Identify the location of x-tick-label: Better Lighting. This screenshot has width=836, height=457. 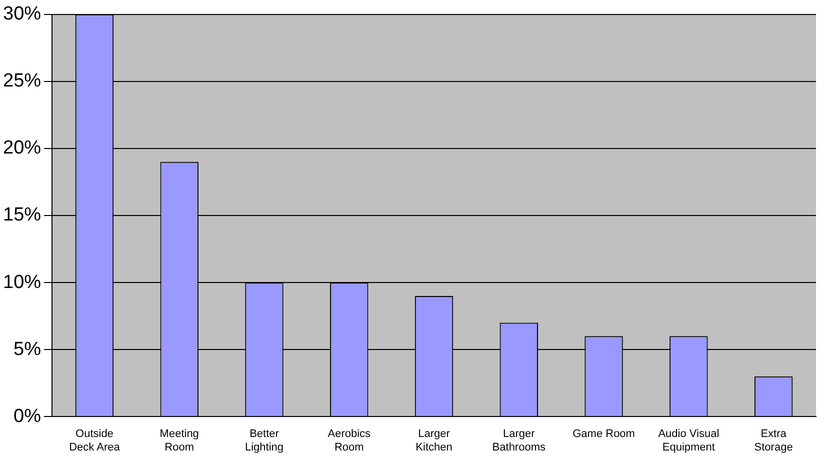
(264, 441).